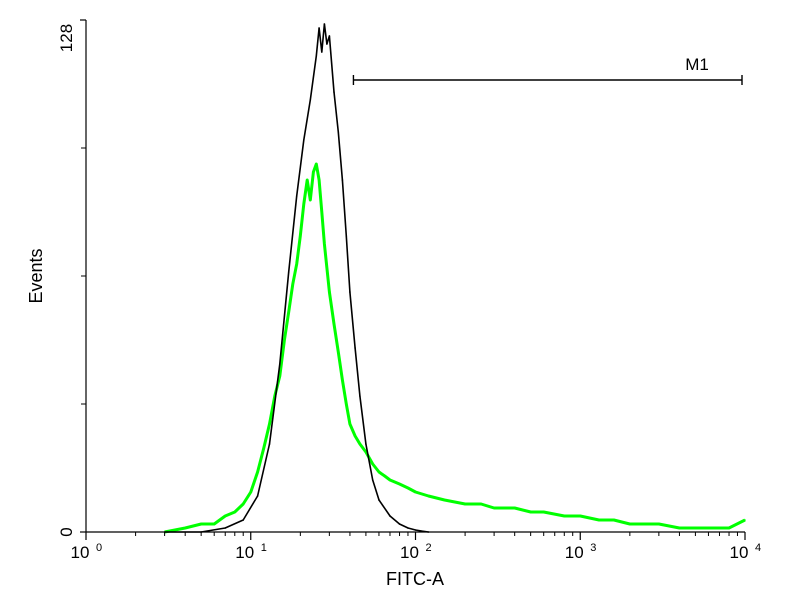 This screenshot has height=600, width=800. Describe the element at coordinates (758, 548) in the screenshot. I see `x-tick-exponent: 4` at that location.